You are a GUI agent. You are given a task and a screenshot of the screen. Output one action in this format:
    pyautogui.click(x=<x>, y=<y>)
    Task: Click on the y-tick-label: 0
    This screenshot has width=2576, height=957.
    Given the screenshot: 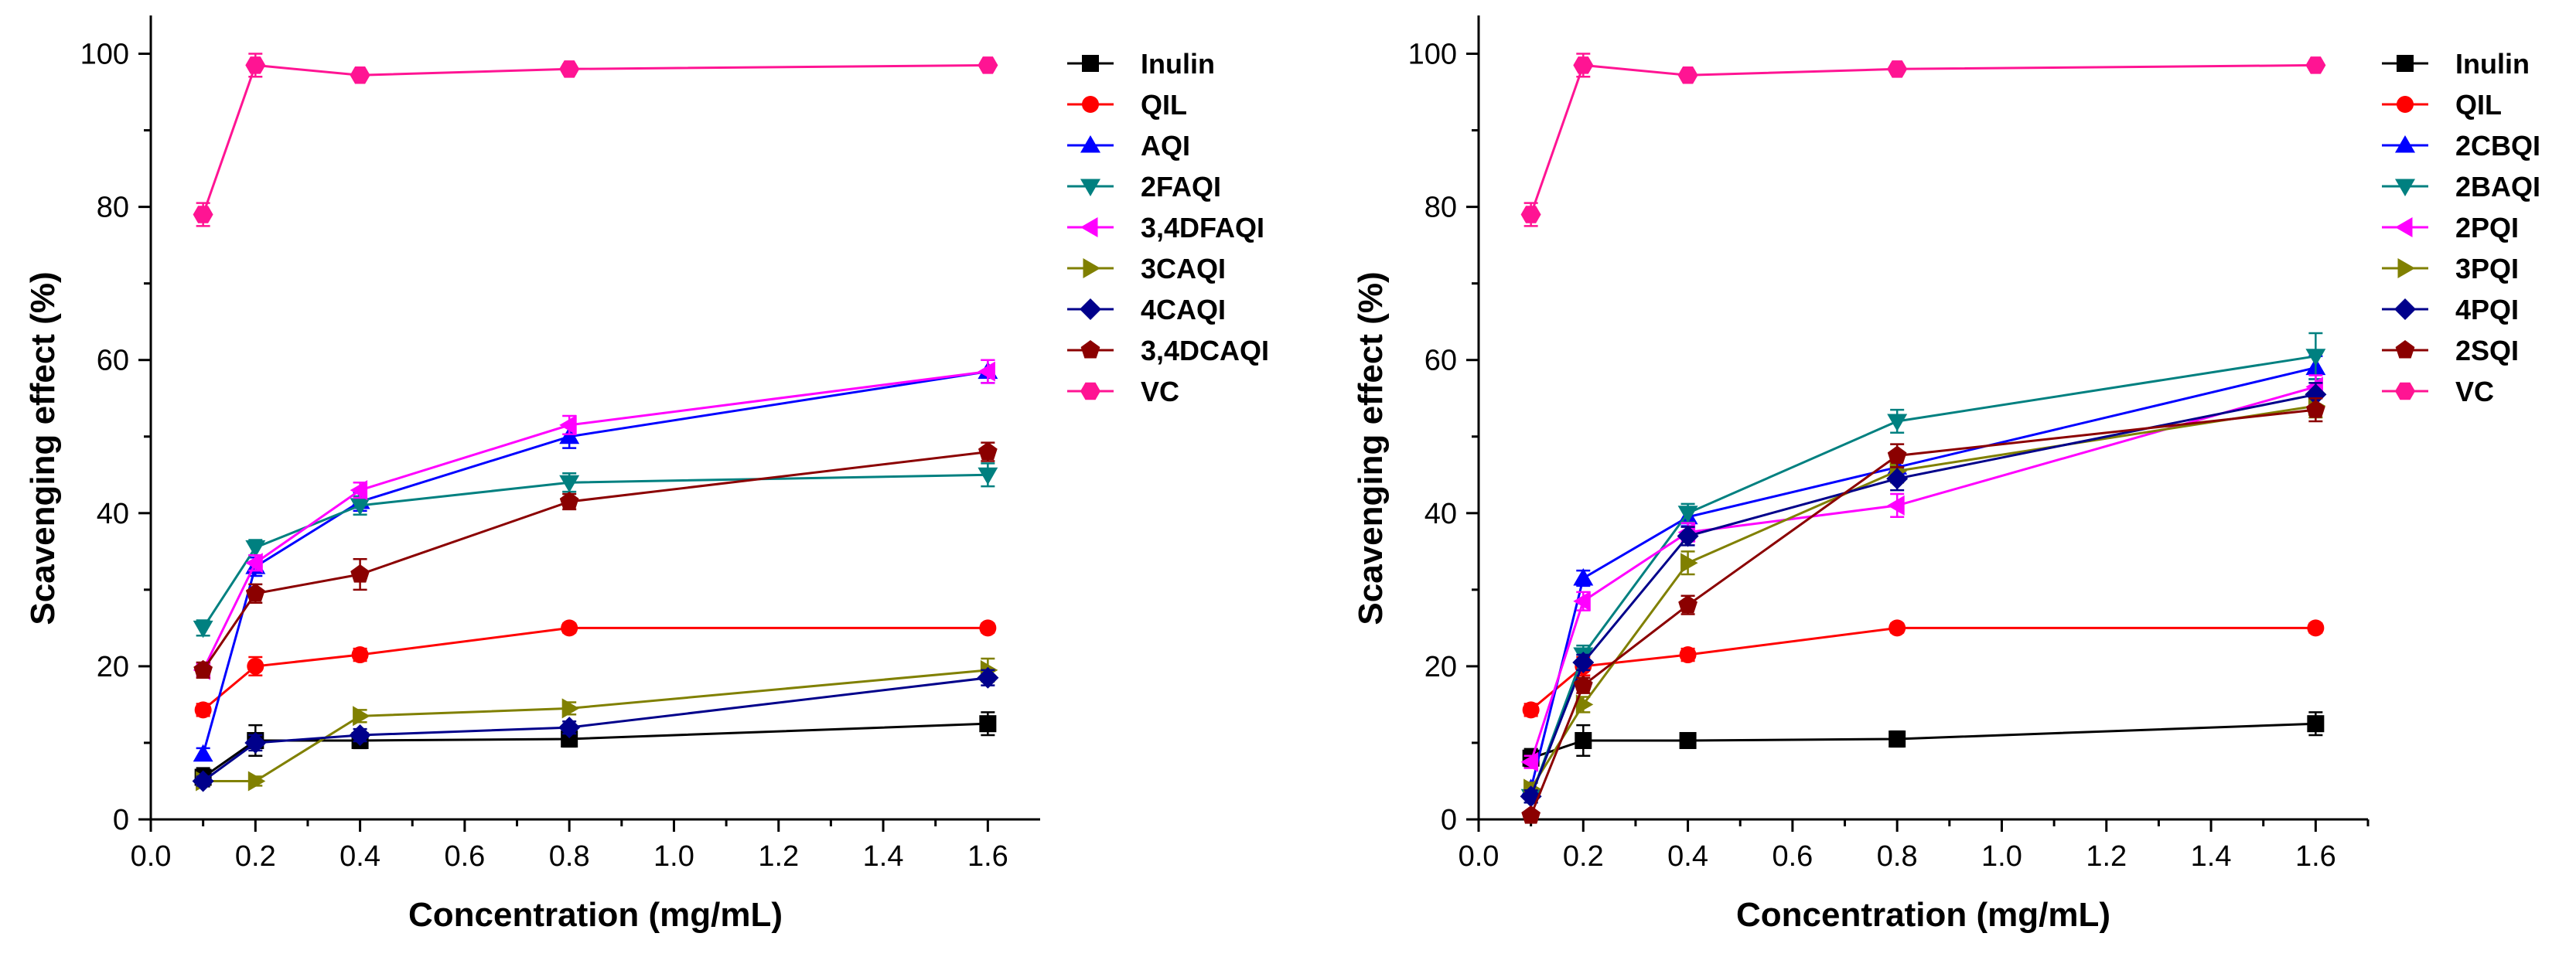 What is the action you would take?
    pyautogui.click(x=1449, y=820)
    